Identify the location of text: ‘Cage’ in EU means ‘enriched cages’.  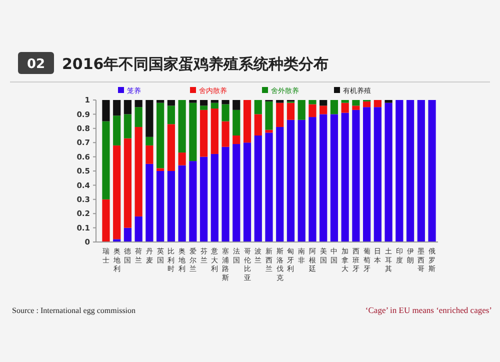
(428, 310).